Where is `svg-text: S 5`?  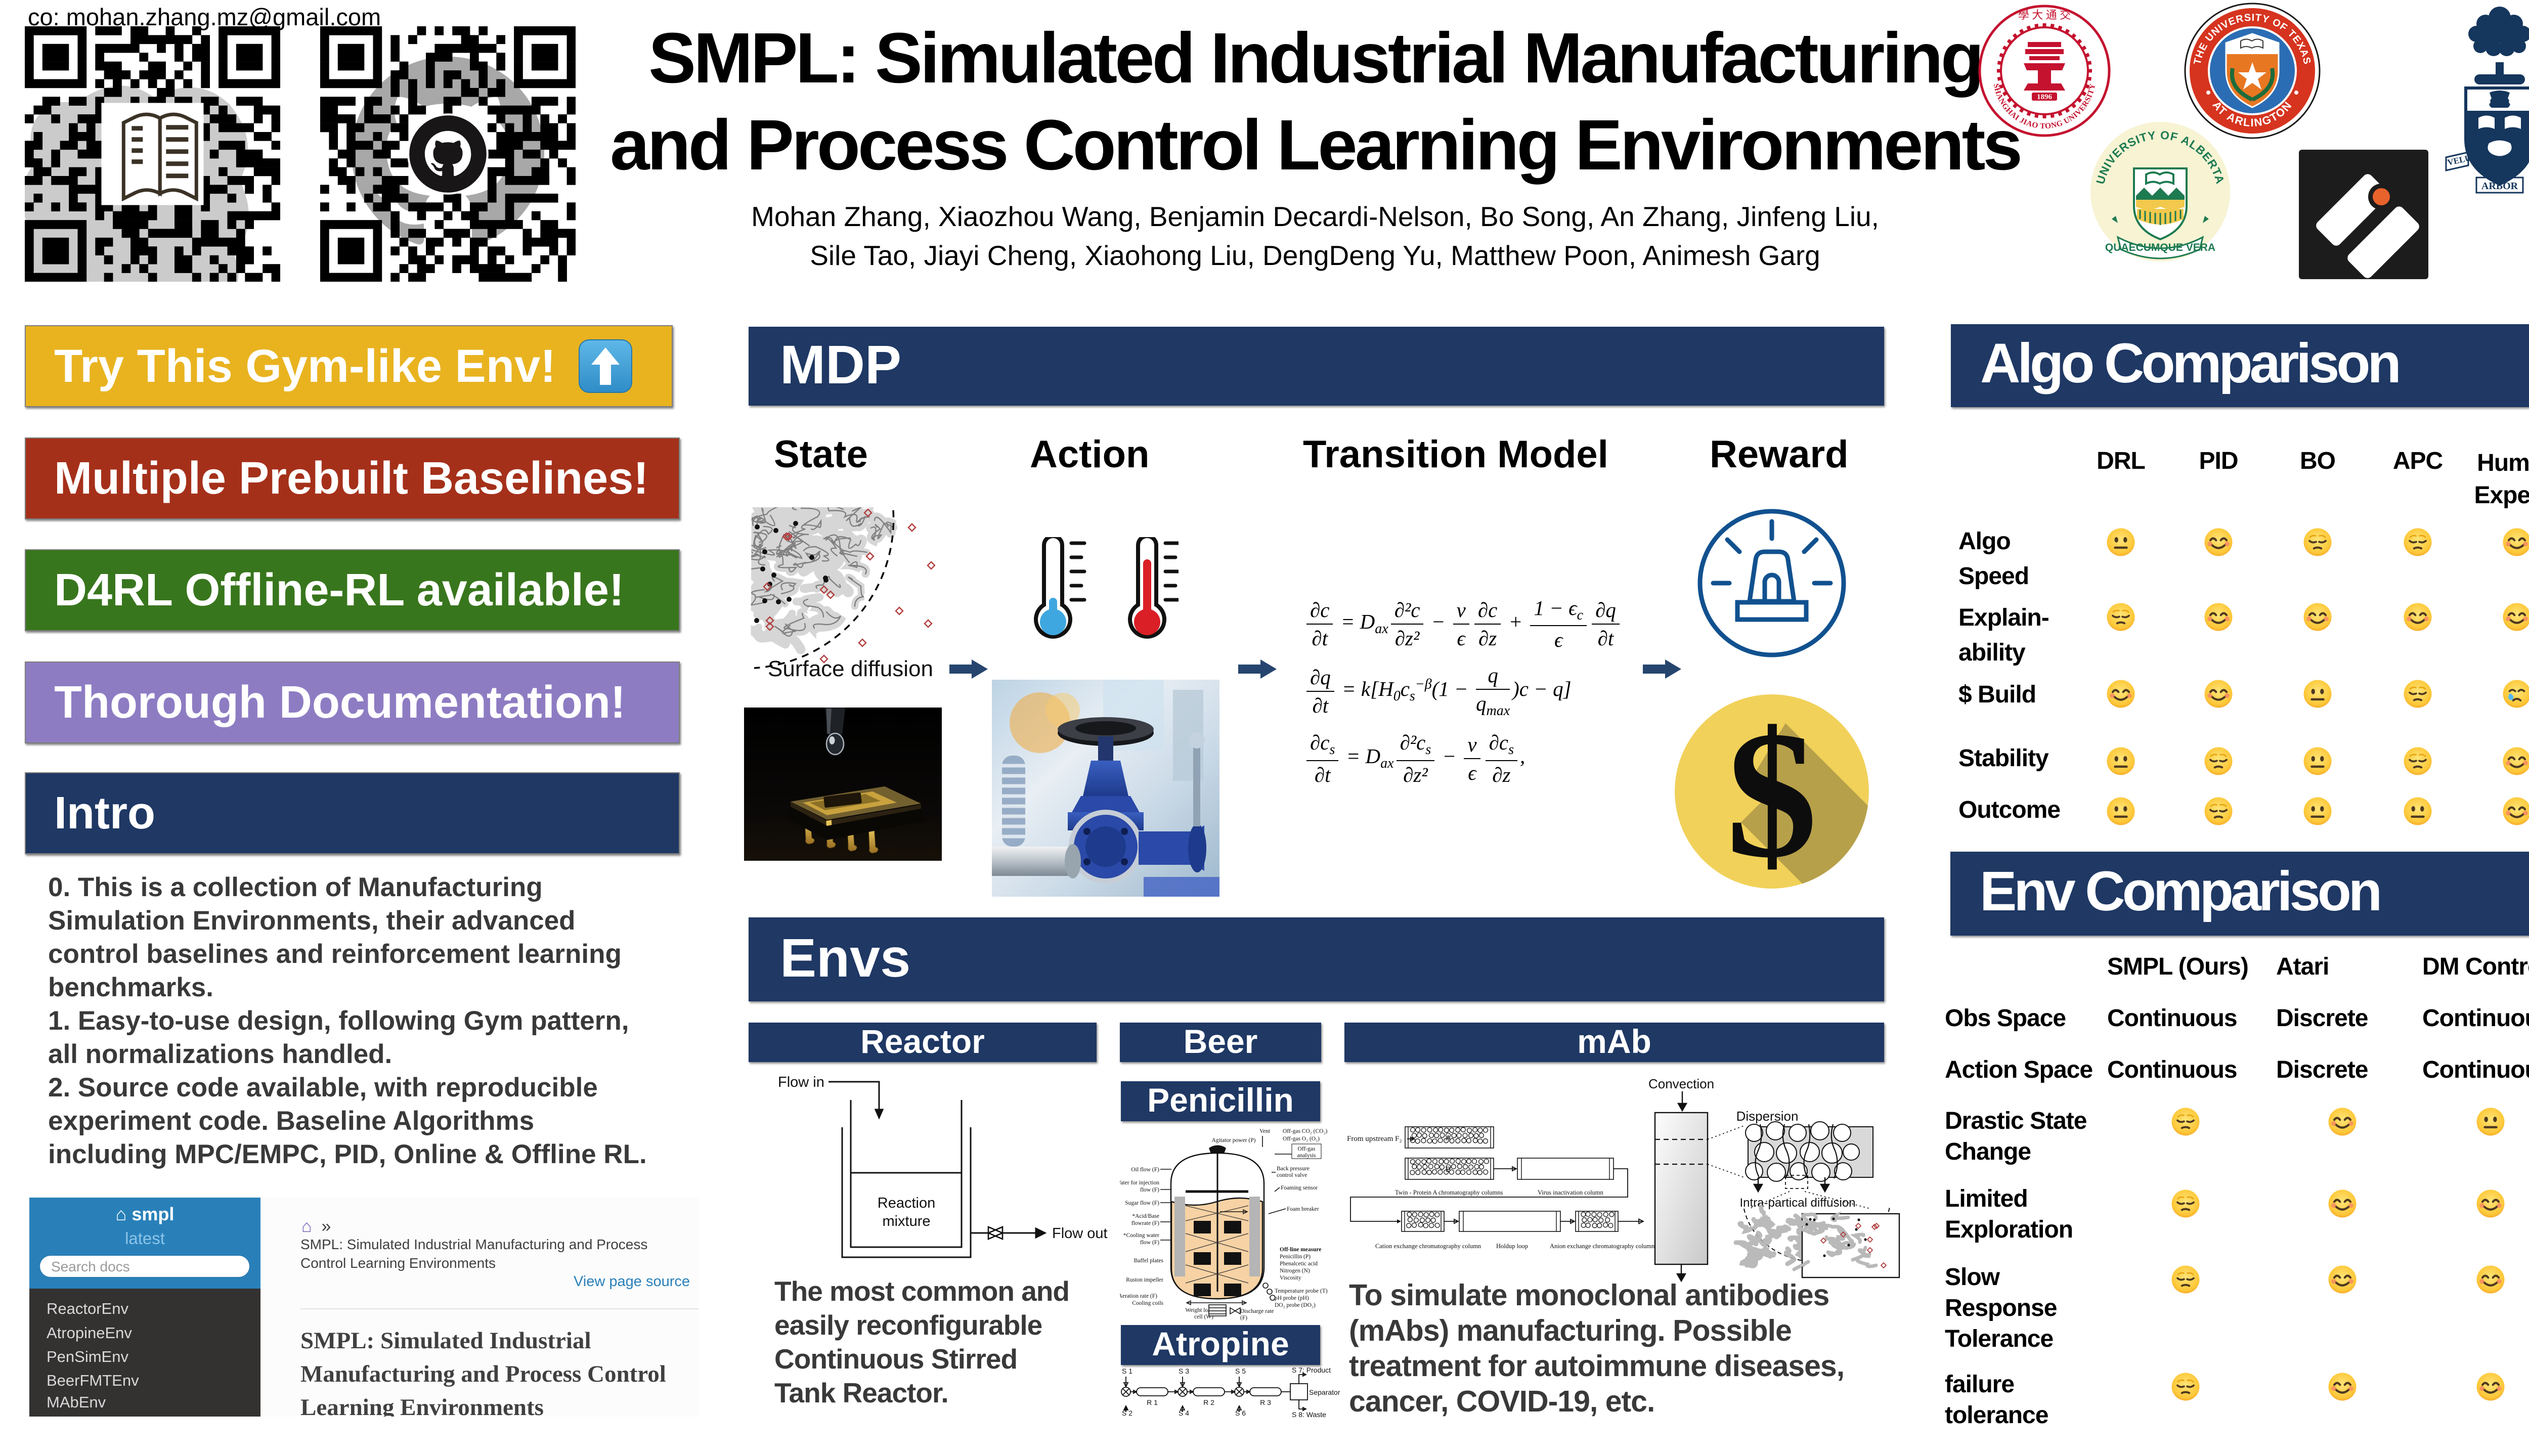
svg-text: S 5 is located at coordinates (1241, 1371).